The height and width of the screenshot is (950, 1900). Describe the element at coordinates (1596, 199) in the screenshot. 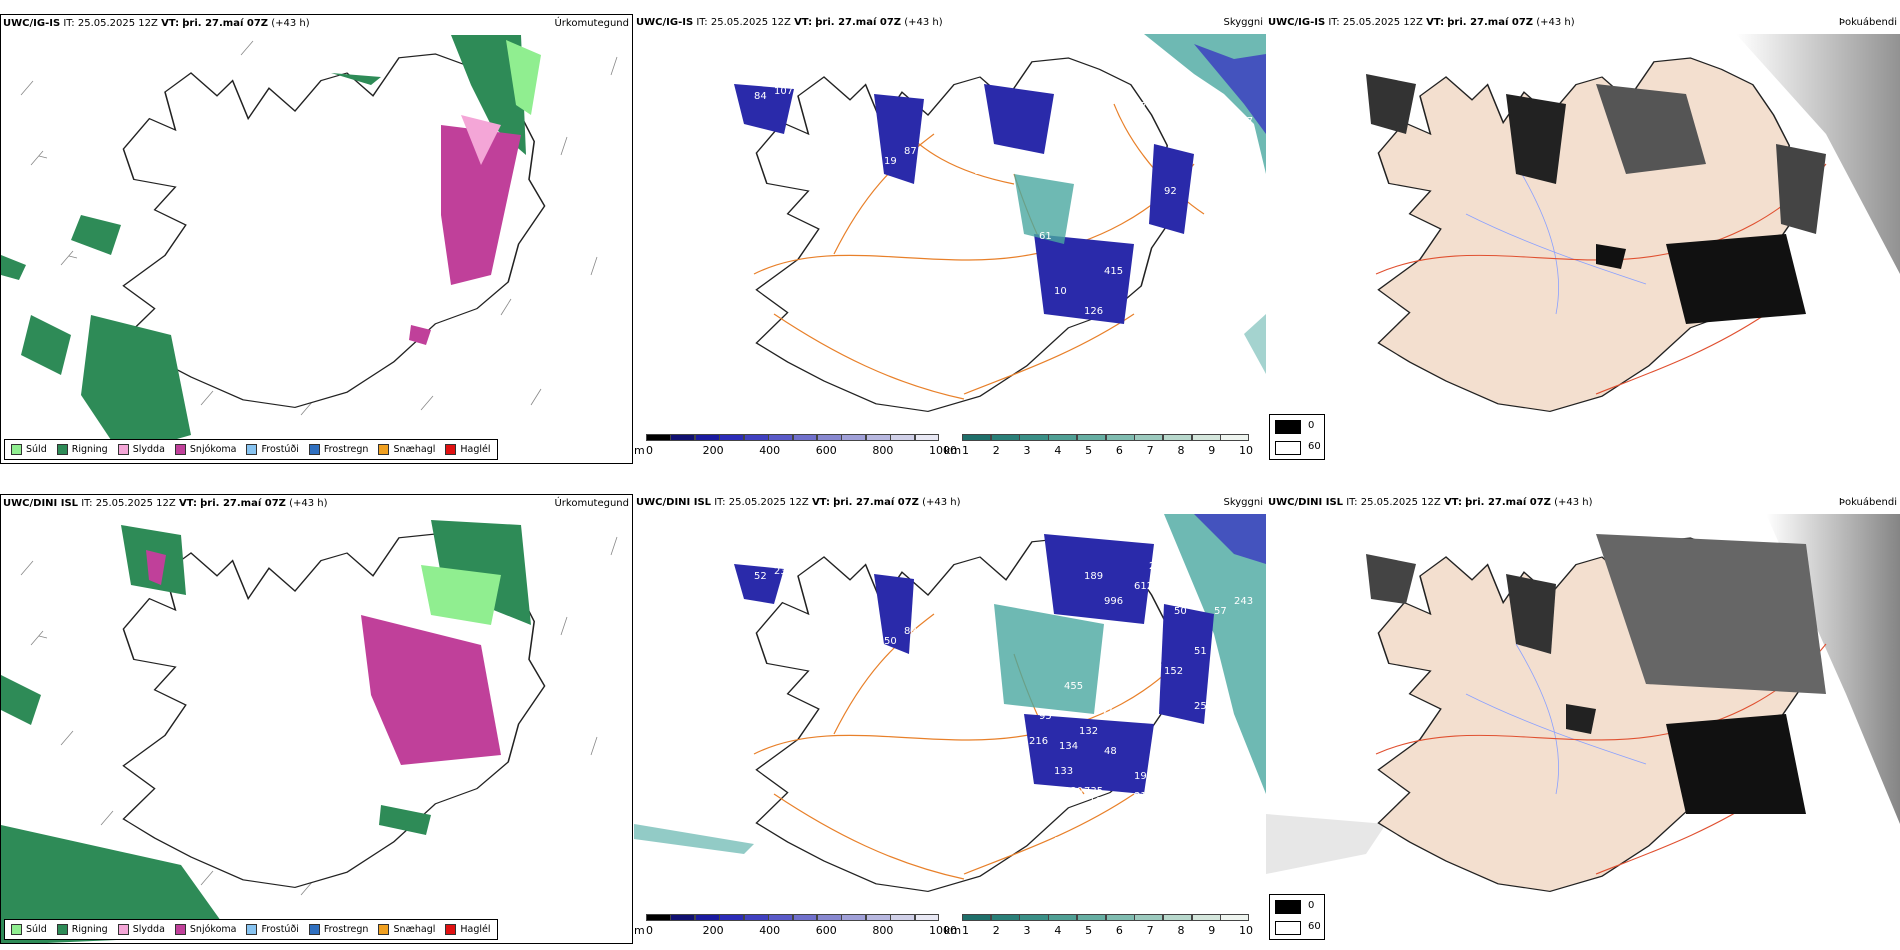

I see `fog-areas` at that location.